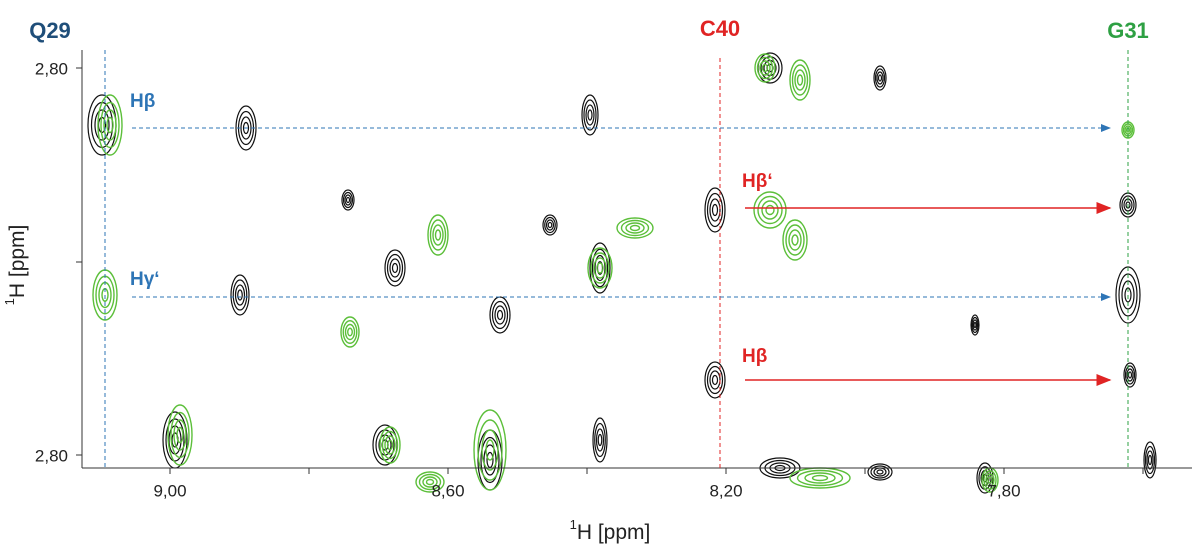 This screenshot has height=551, width=1192. What do you see at coordinates (447, 490) in the screenshot?
I see `x-tick-label: 8,60` at bounding box center [447, 490].